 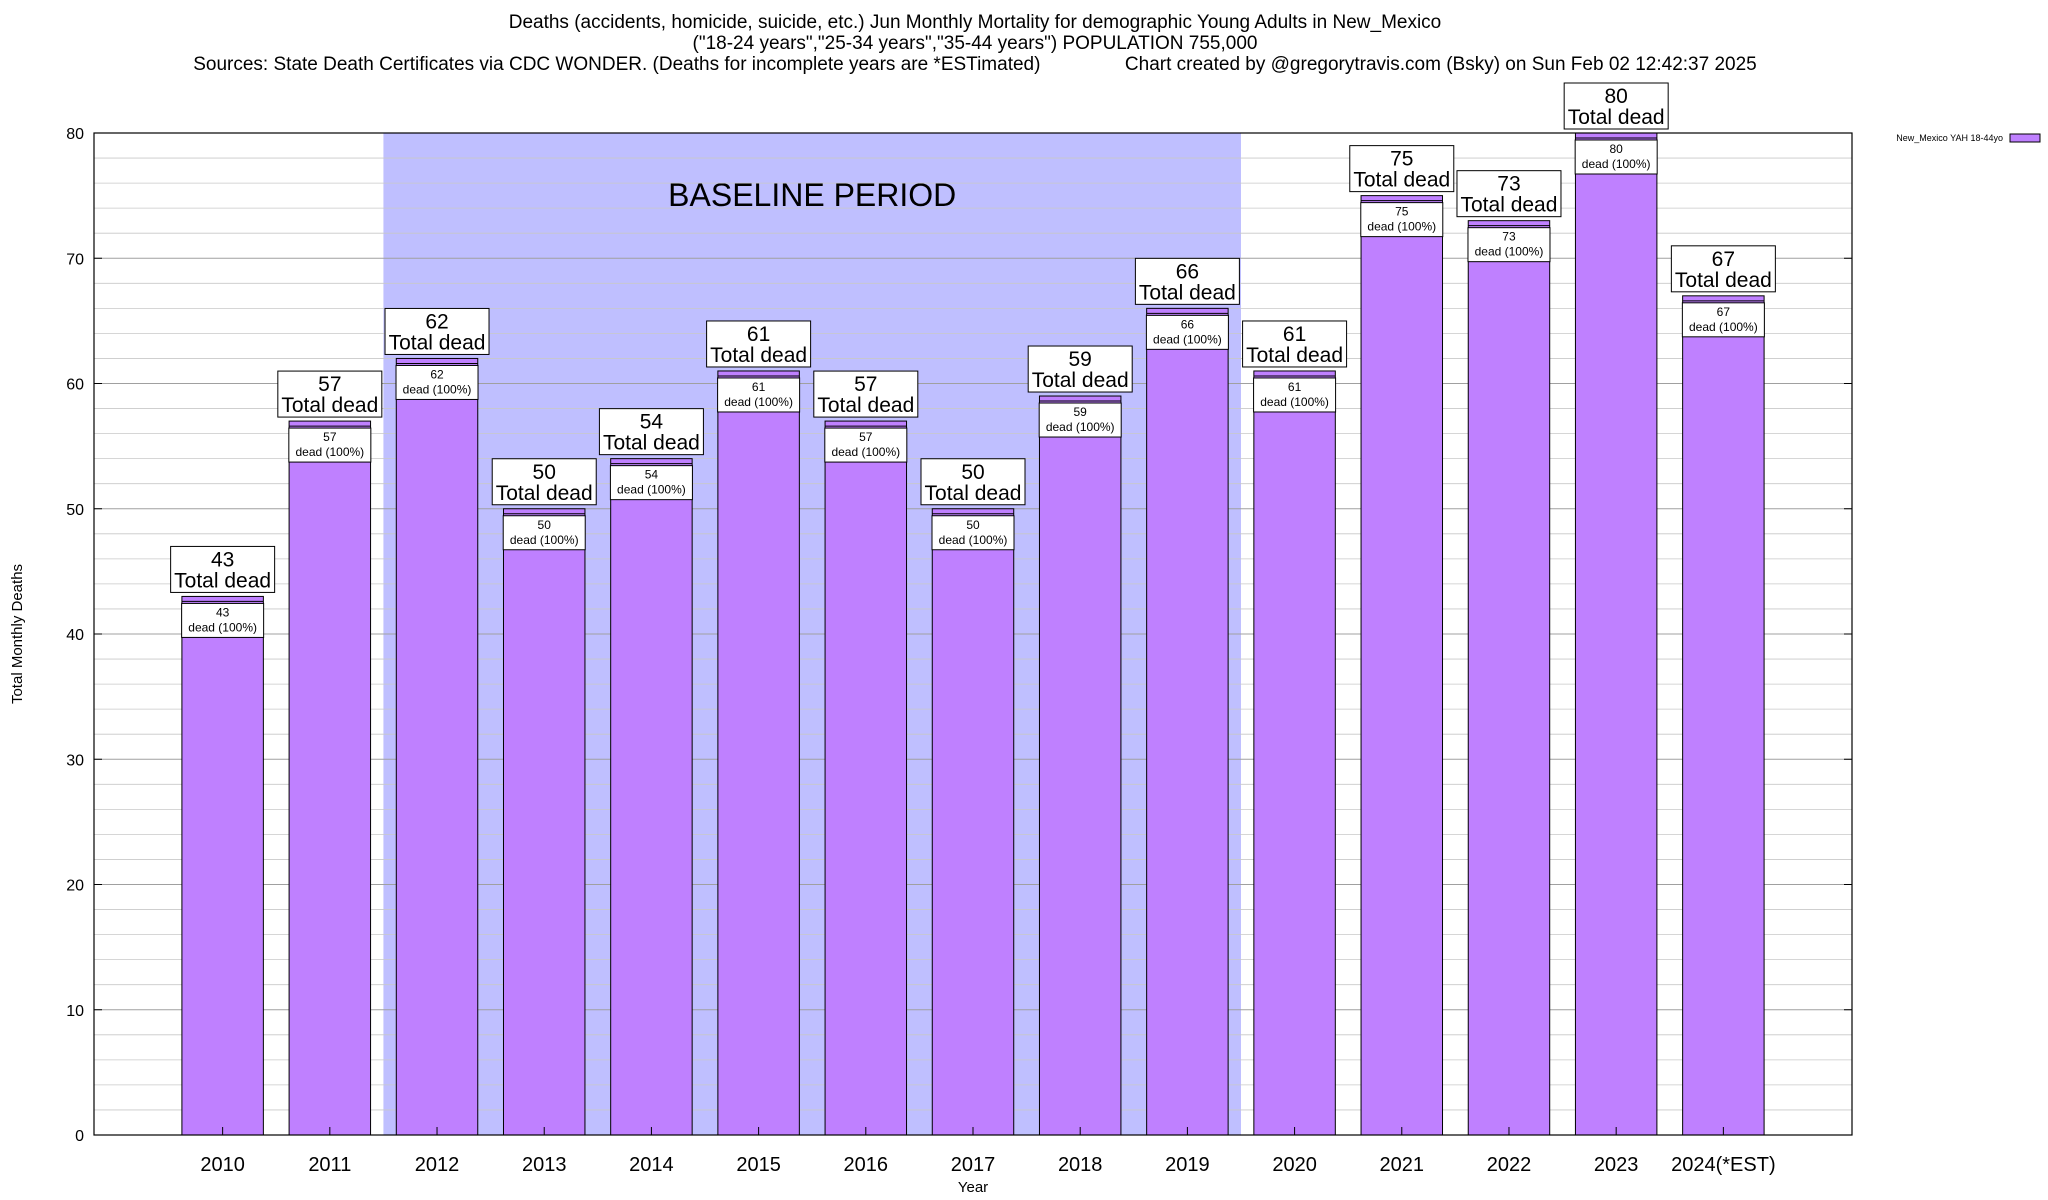 I want to click on y-tick-label: 0, so click(x=79, y=1136).